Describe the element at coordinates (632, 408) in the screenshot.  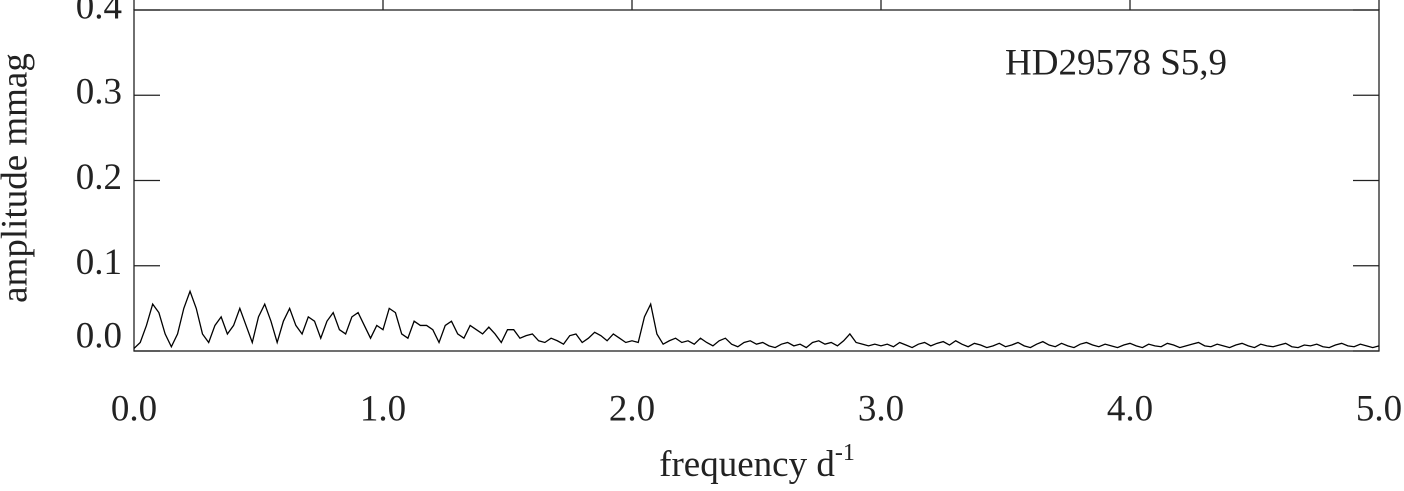
I see `x-tick-label: 2.0` at that location.